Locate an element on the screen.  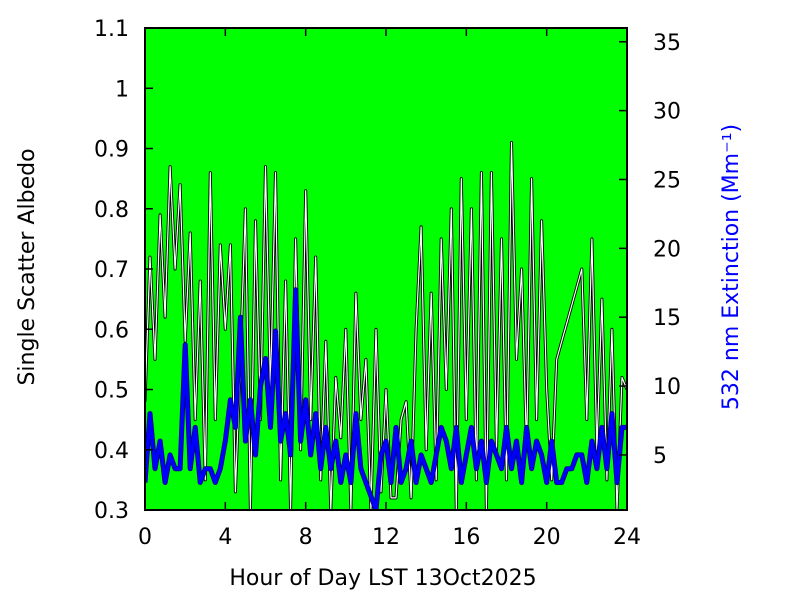
x-tick-label: 8 is located at coordinates (306, 537).